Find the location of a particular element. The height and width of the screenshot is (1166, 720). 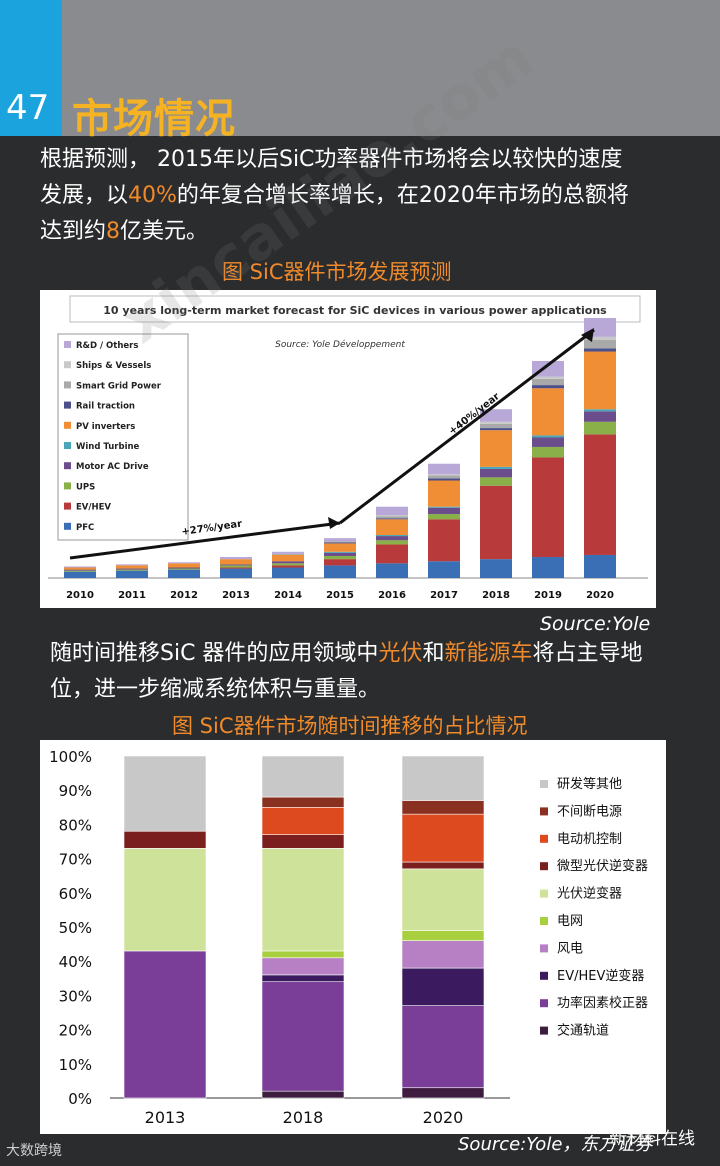

chart2-legend-label: 功率因素校正器 is located at coordinates (602, 1003).